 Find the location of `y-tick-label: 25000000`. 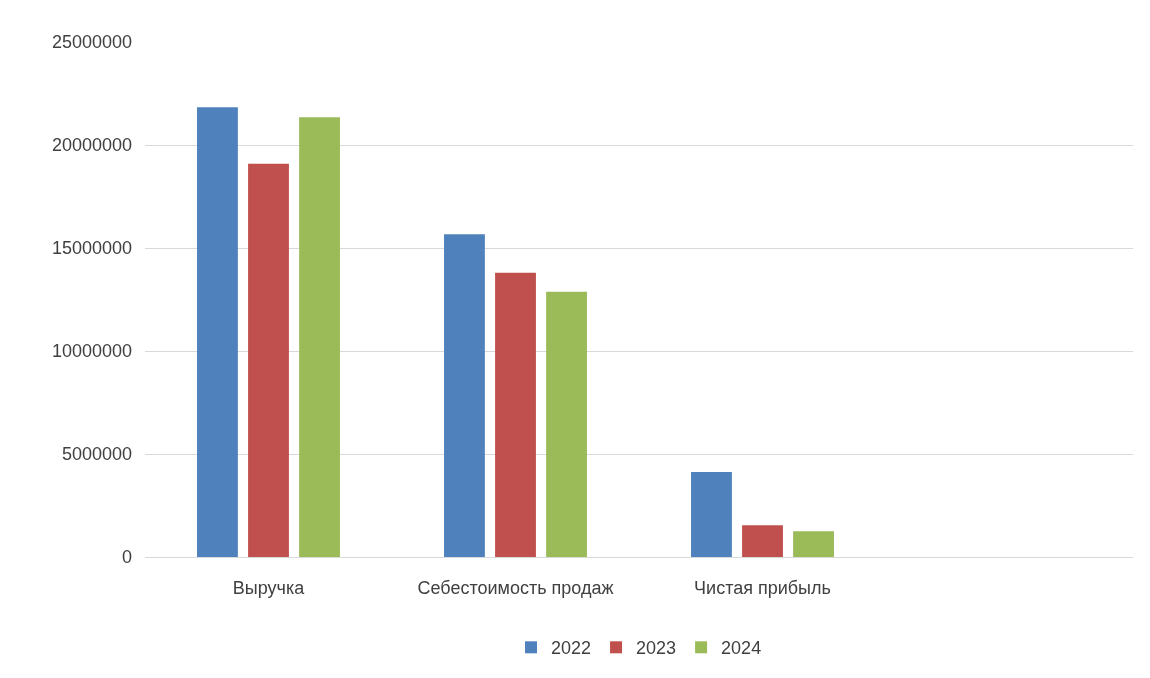

y-tick-label: 25000000 is located at coordinates (91, 42).